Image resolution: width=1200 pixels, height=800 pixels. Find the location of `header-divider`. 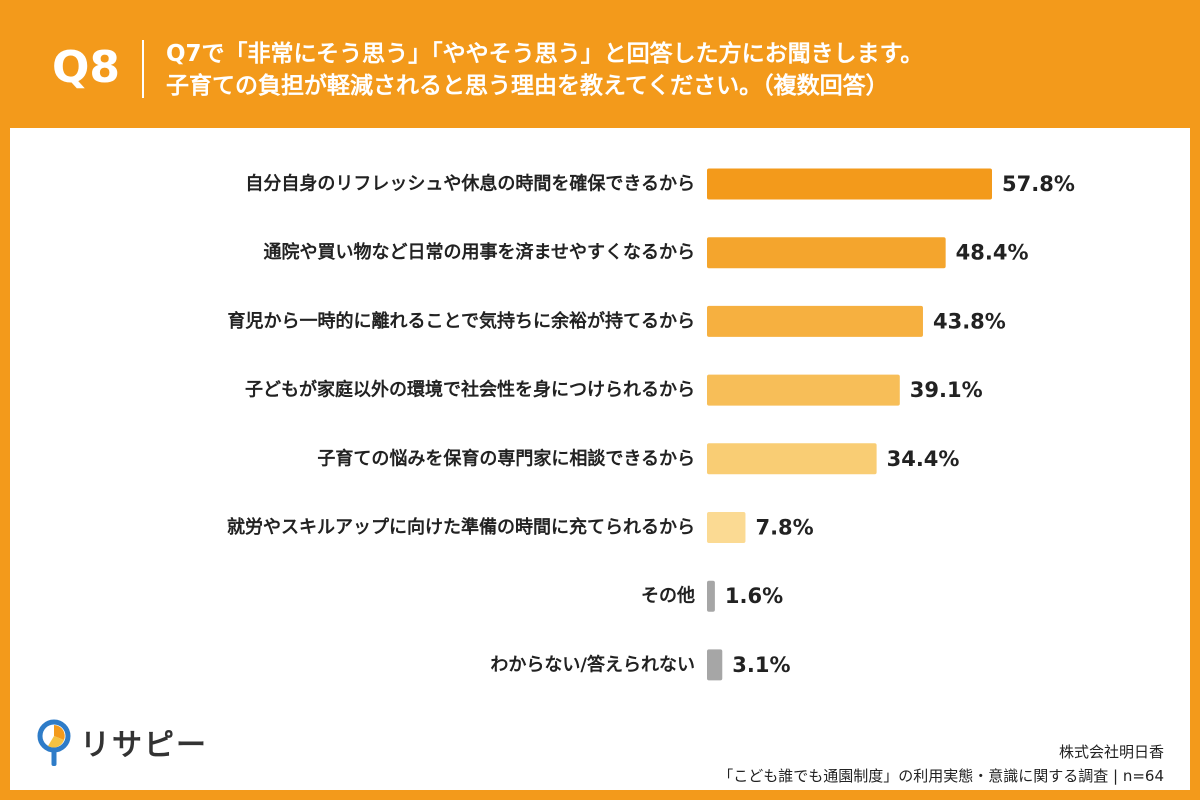

header-divider is located at coordinates (143, 69).